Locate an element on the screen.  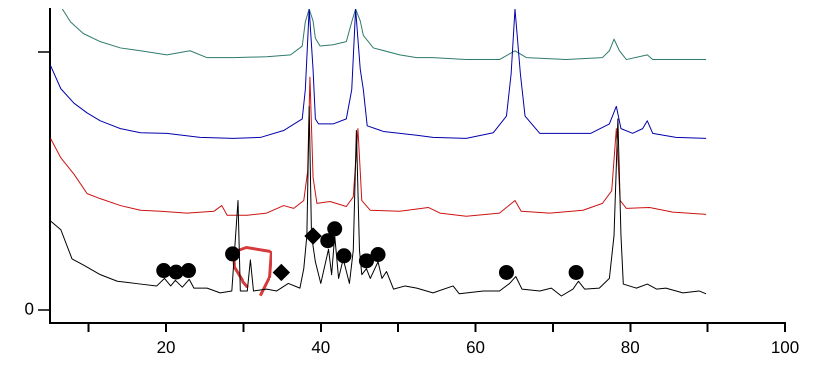
x-tick-label: 40 is located at coordinates (320, 347).